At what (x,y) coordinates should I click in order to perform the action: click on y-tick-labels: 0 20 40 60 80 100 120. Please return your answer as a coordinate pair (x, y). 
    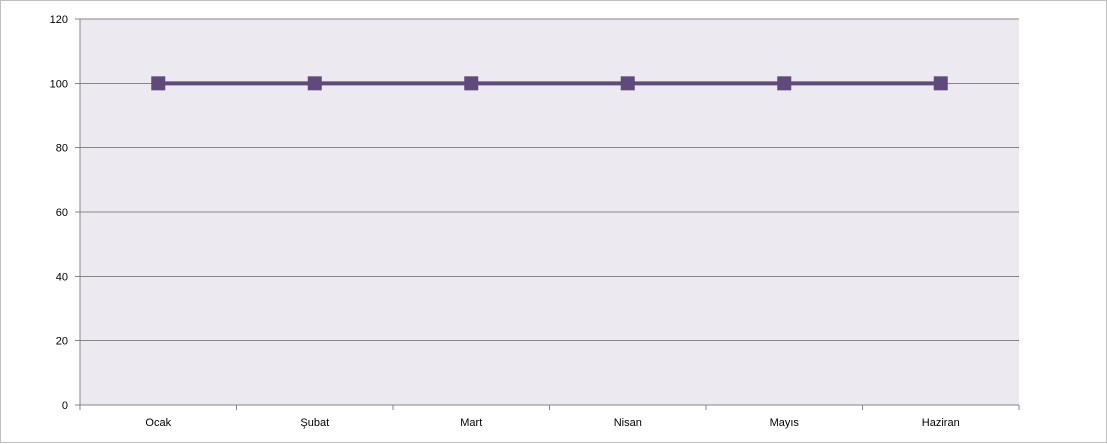
    Looking at the image, I should click on (59, 213).